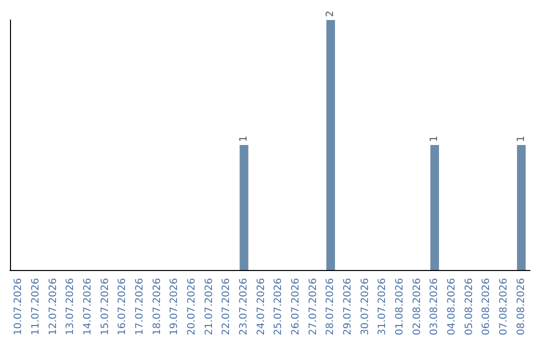 Image resolution: width=540 pixels, height=340 pixels. Describe the element at coordinates (313, 307) in the screenshot. I see `x-tick-label: 27.07.2026` at that location.